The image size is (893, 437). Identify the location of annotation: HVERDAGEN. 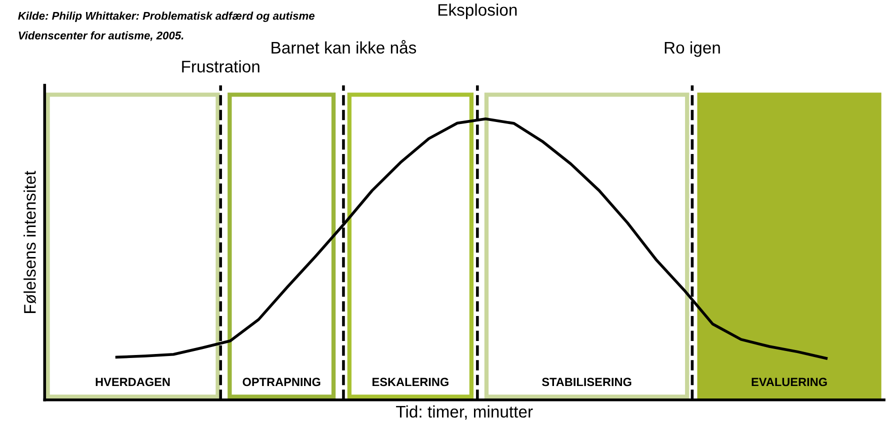
(133, 382).